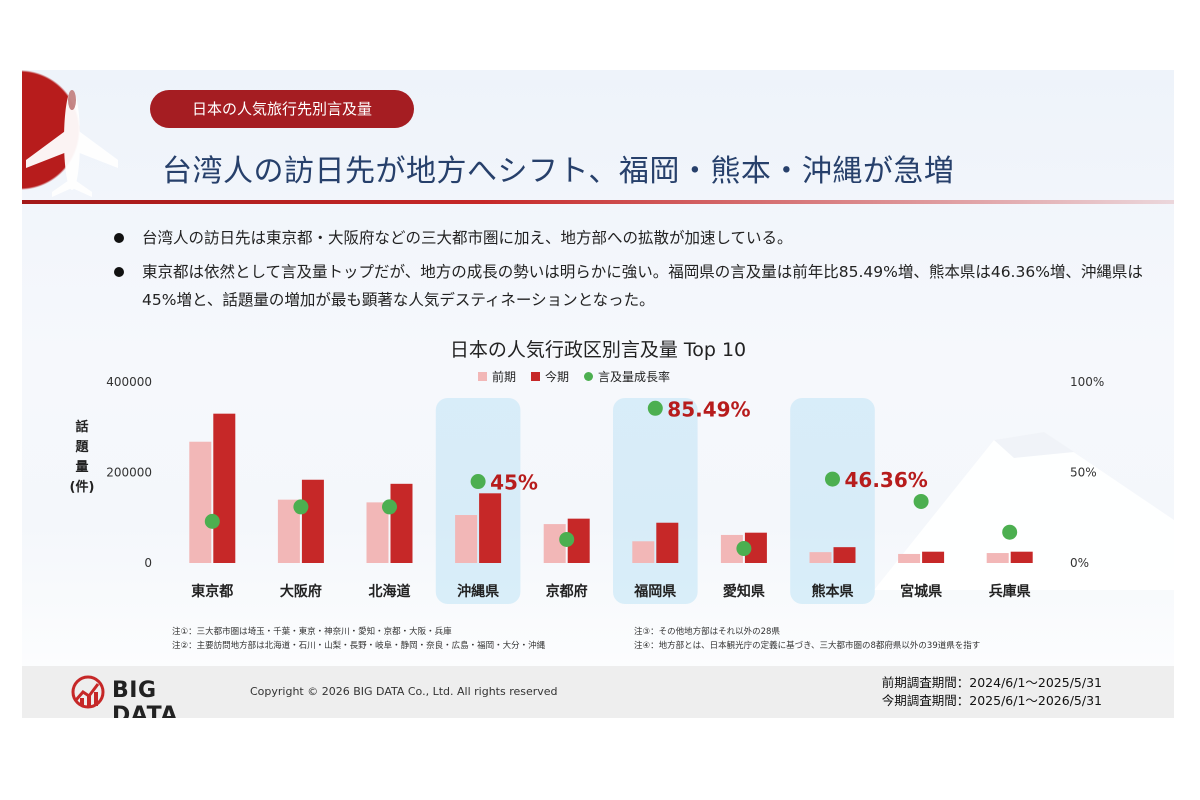  I want to click on x-tick-label: 沖縄県, so click(478, 591).